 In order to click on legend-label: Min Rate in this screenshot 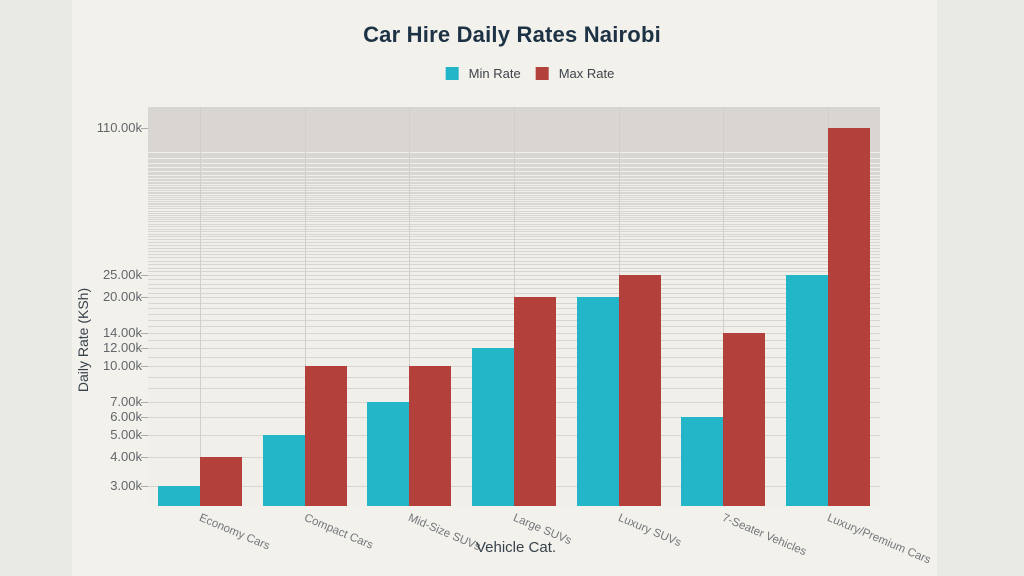, I will do `click(494, 73)`.